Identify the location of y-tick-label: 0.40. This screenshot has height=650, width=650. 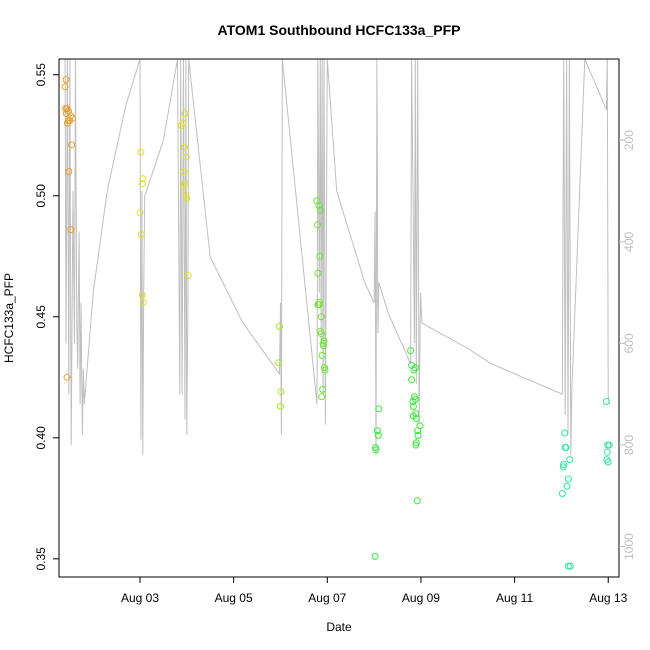
(41, 438).